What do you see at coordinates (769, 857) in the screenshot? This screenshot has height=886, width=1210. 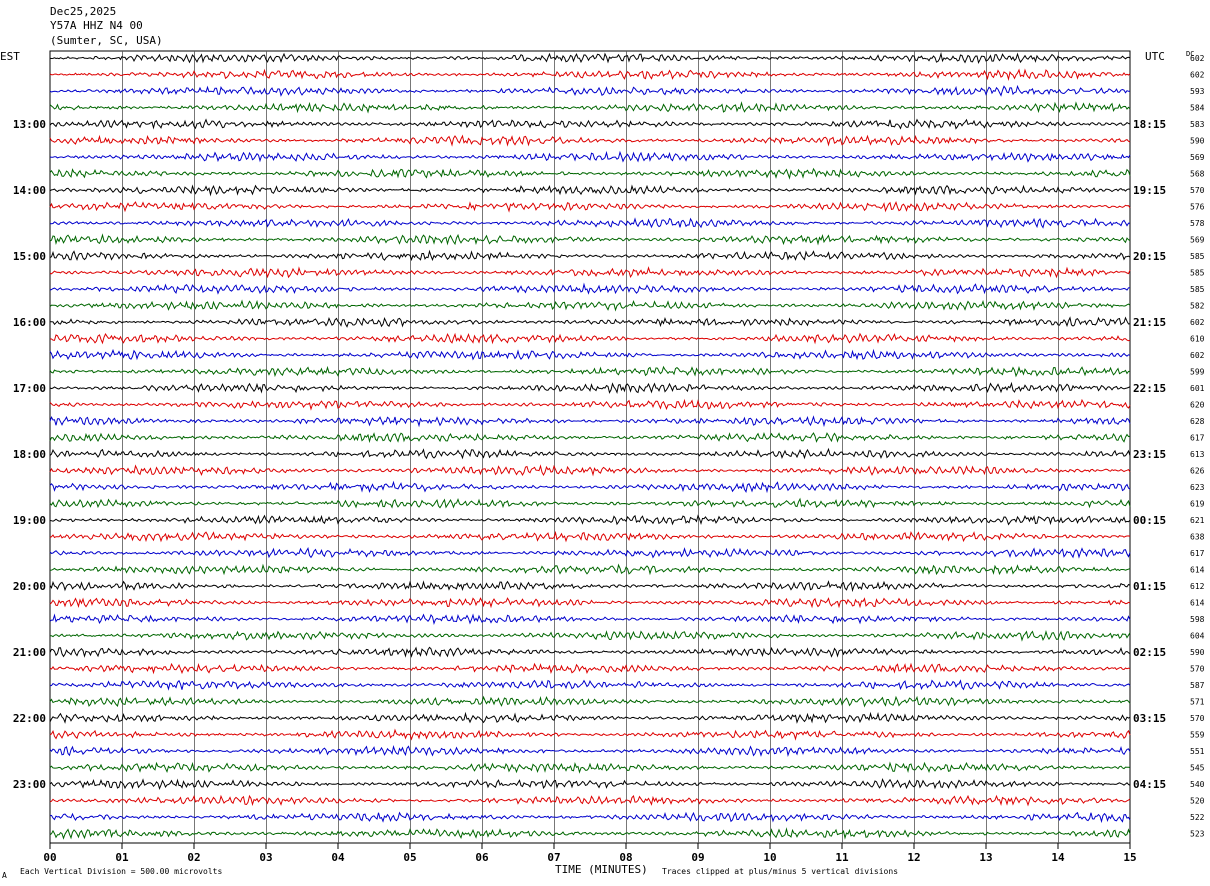 I see `x-tick-label: 10` at bounding box center [769, 857].